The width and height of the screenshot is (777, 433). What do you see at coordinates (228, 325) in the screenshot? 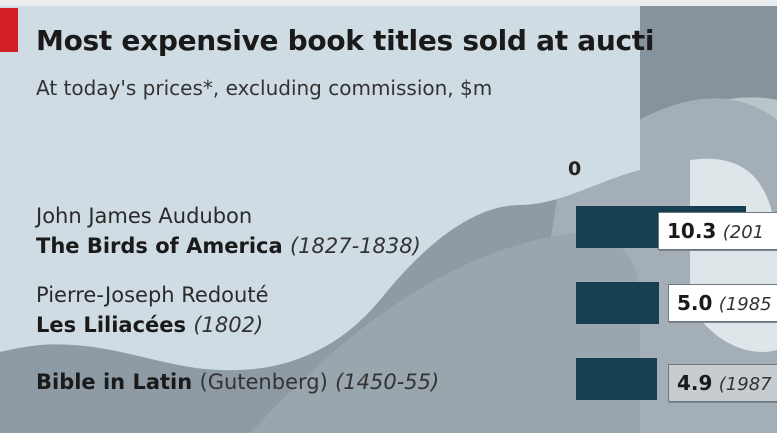
I see `row-2-years: (1802)` at bounding box center [228, 325].